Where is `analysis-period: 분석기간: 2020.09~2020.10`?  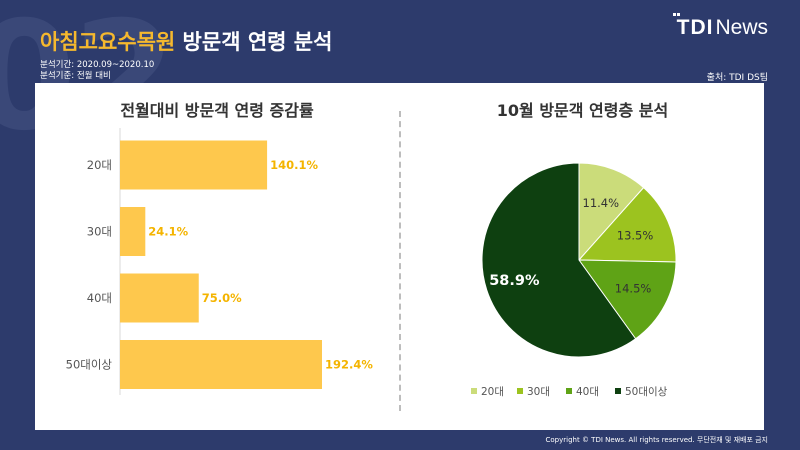 analysis-period: 분석기간: 2020.09~2020.10 is located at coordinates (97, 65).